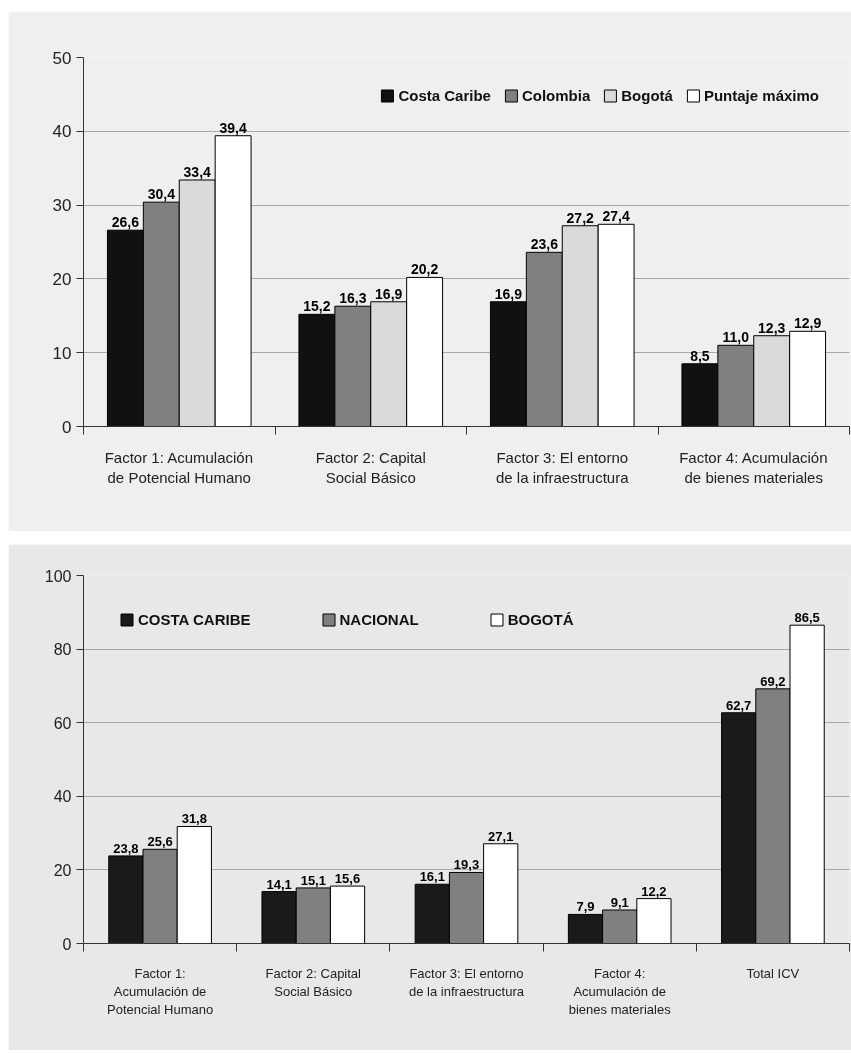 This screenshot has height=1053, width=851. Describe the element at coordinates (58, 576) in the screenshot. I see `y-tick-label: 100` at that location.